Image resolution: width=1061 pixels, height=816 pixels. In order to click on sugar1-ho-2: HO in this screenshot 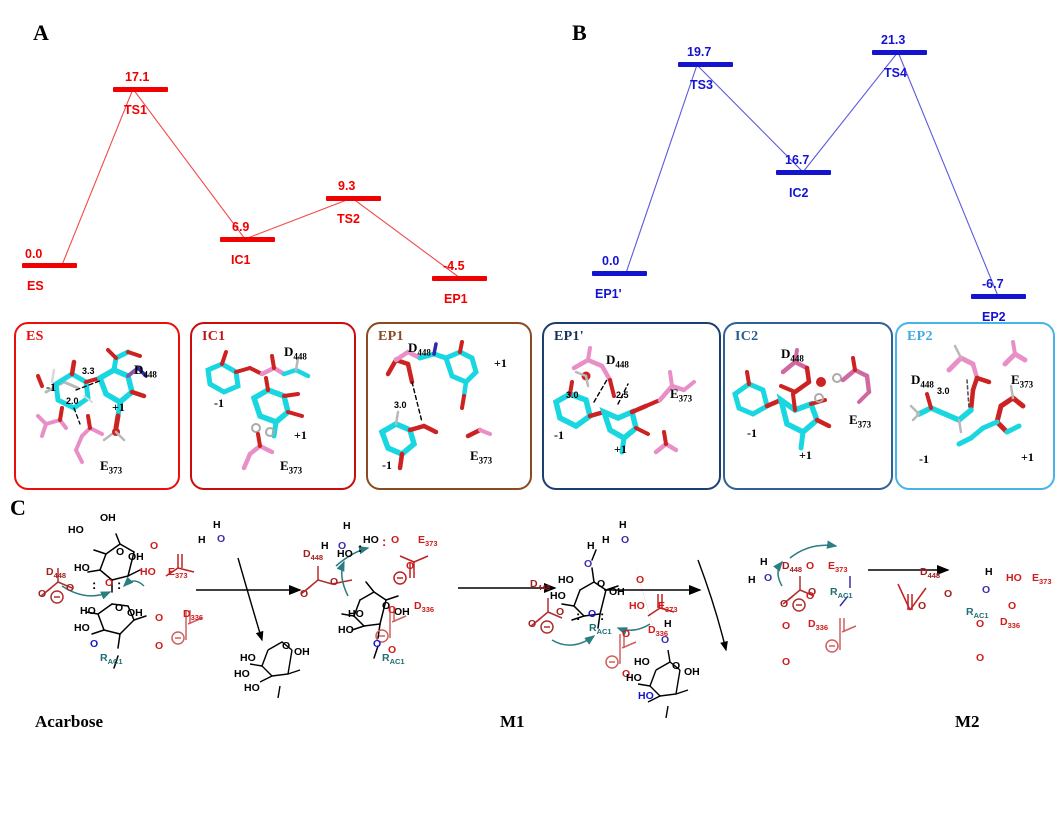, I will do `click(242, 674)`.